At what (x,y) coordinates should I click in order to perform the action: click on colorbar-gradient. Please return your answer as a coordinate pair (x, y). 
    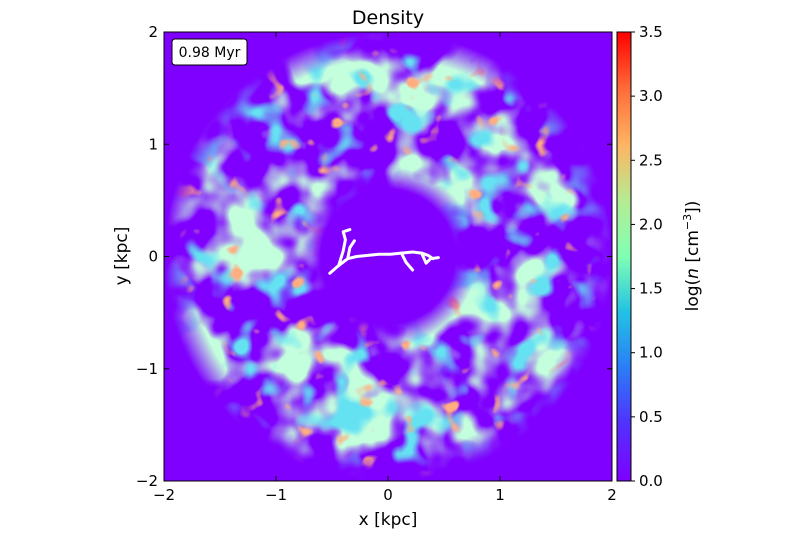
    Looking at the image, I should click on (624, 256).